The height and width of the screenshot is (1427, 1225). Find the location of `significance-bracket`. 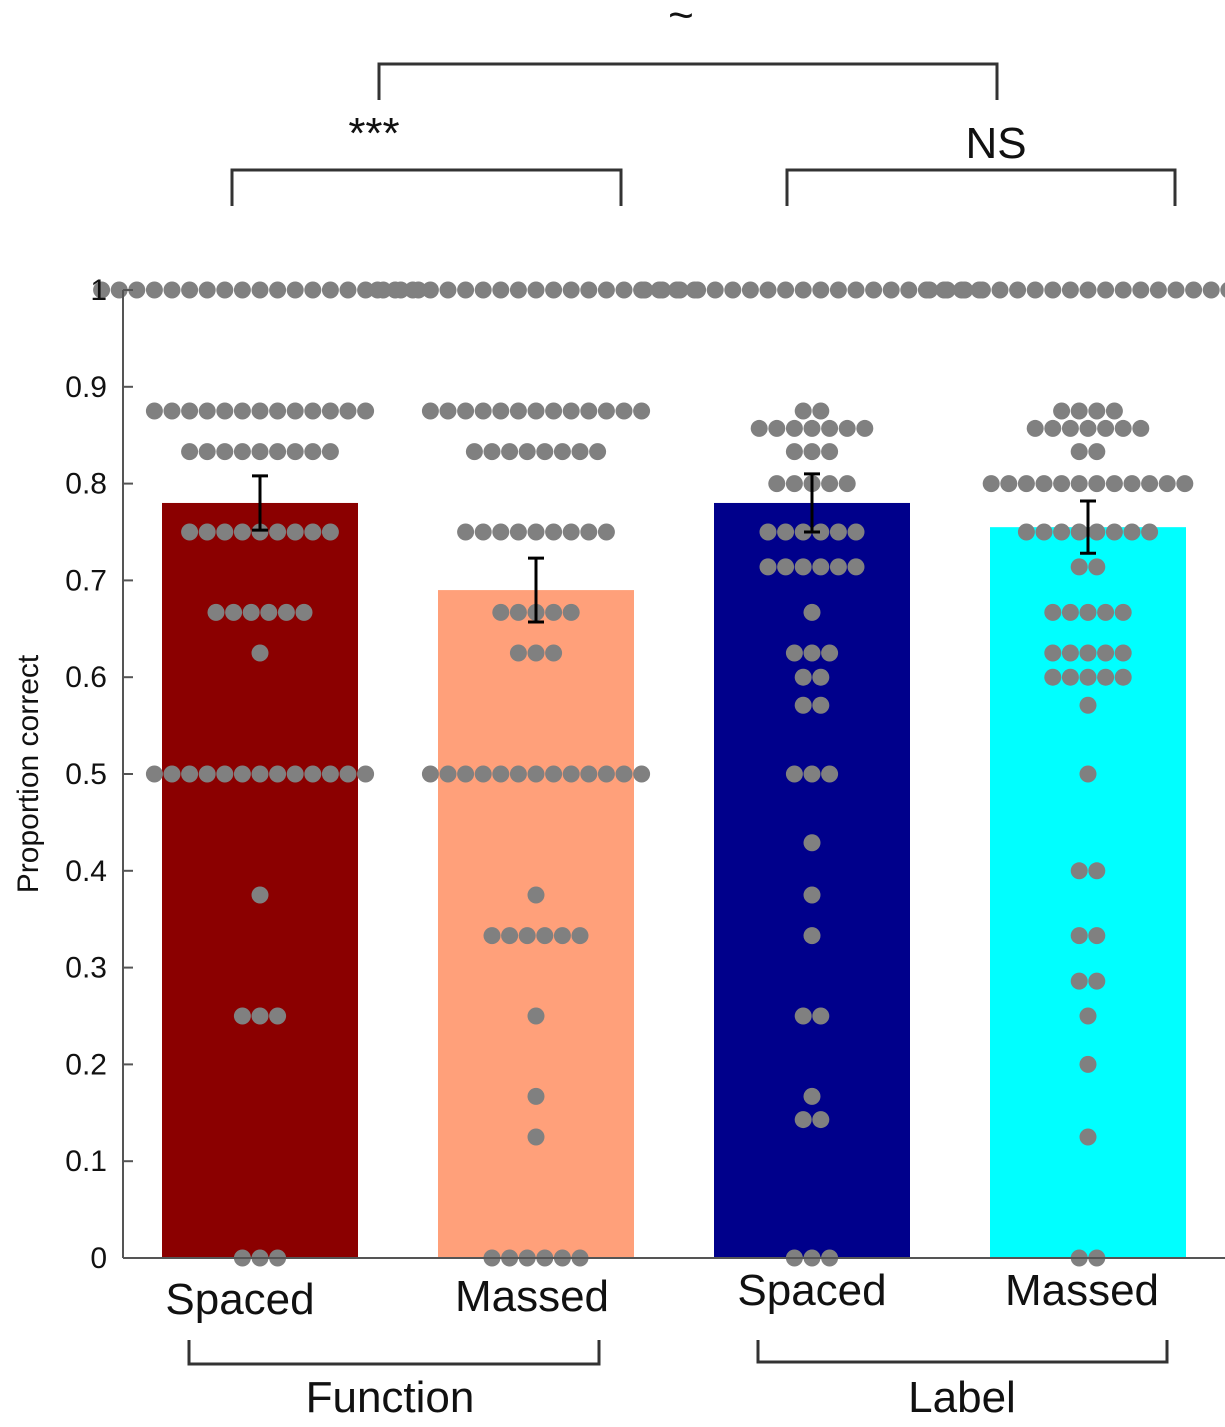

significance-bracket is located at coordinates (688, 81).